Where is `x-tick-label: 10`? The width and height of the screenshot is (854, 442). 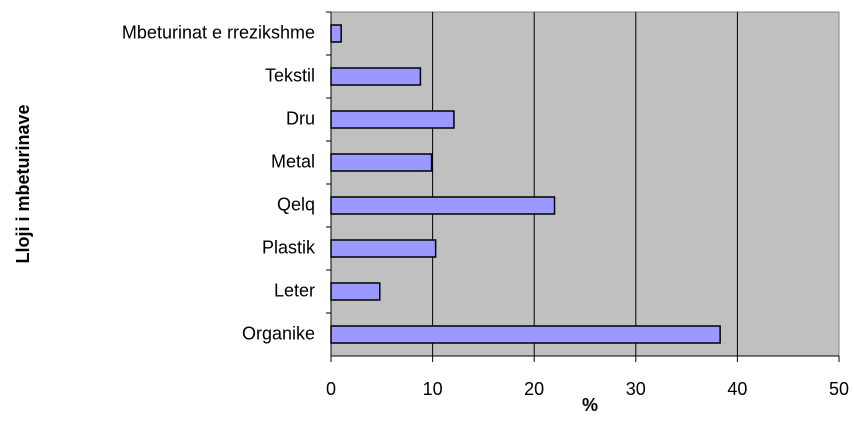
x-tick-label: 10 is located at coordinates (433, 389).